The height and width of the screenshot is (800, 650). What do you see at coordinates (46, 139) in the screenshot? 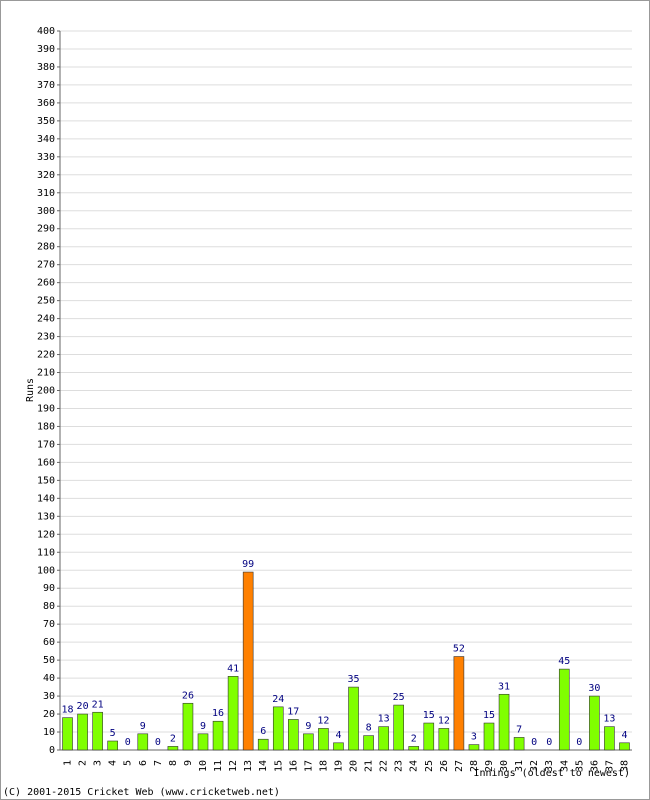
I see `y-tick-label: 340` at bounding box center [46, 139].